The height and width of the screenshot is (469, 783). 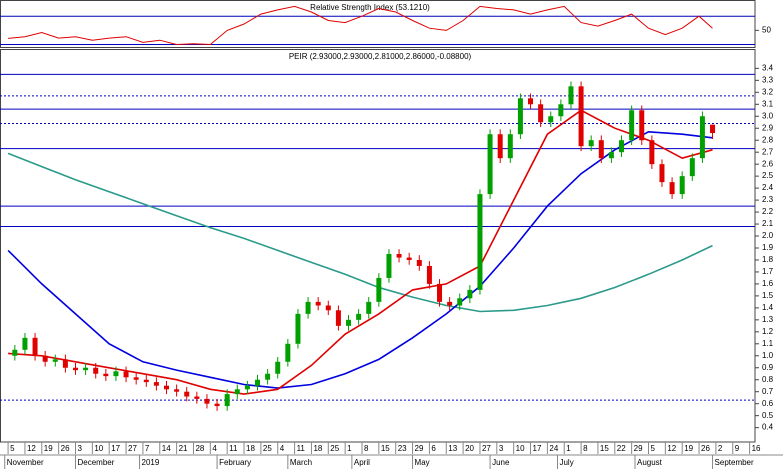 I want to click on x-tick-label: 5, so click(x=652, y=448).